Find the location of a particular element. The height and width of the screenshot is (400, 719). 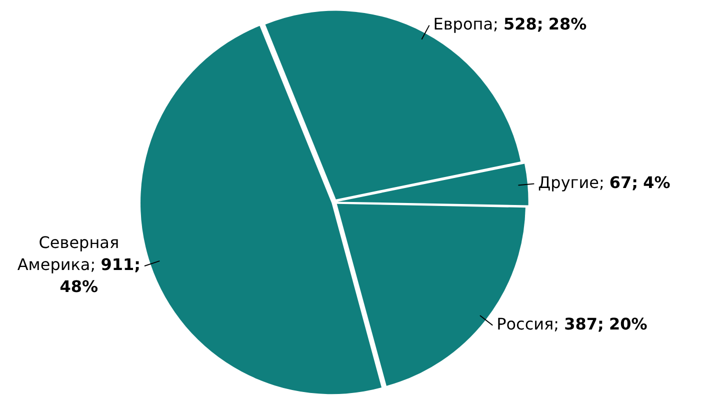

slice-label: Россия; 387; 20% is located at coordinates (572, 324).